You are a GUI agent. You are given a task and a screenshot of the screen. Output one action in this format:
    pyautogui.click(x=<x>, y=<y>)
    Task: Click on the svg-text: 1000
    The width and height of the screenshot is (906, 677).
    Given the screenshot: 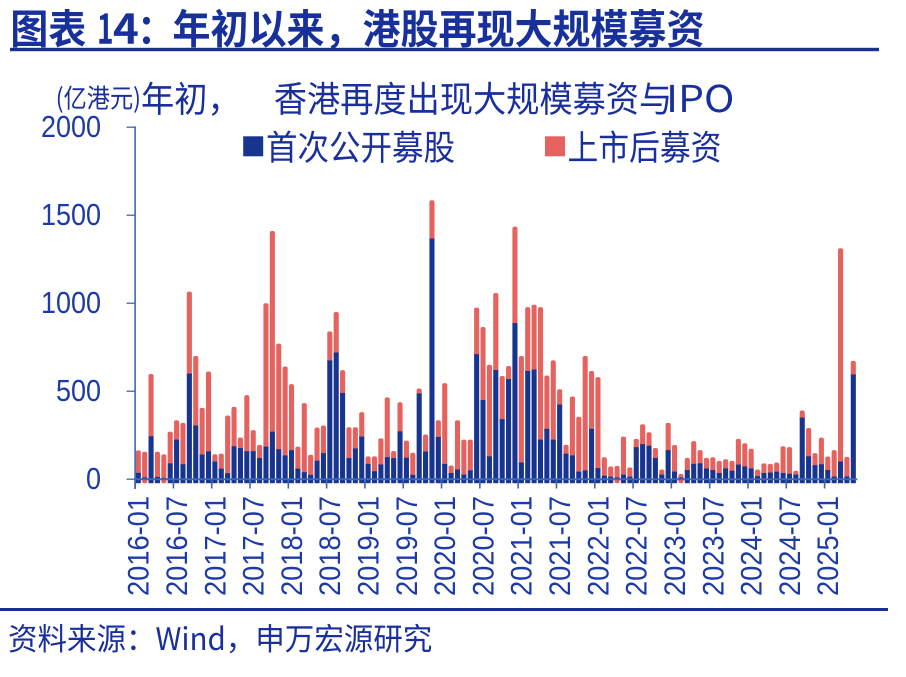 What is the action you would take?
    pyautogui.click(x=71, y=302)
    